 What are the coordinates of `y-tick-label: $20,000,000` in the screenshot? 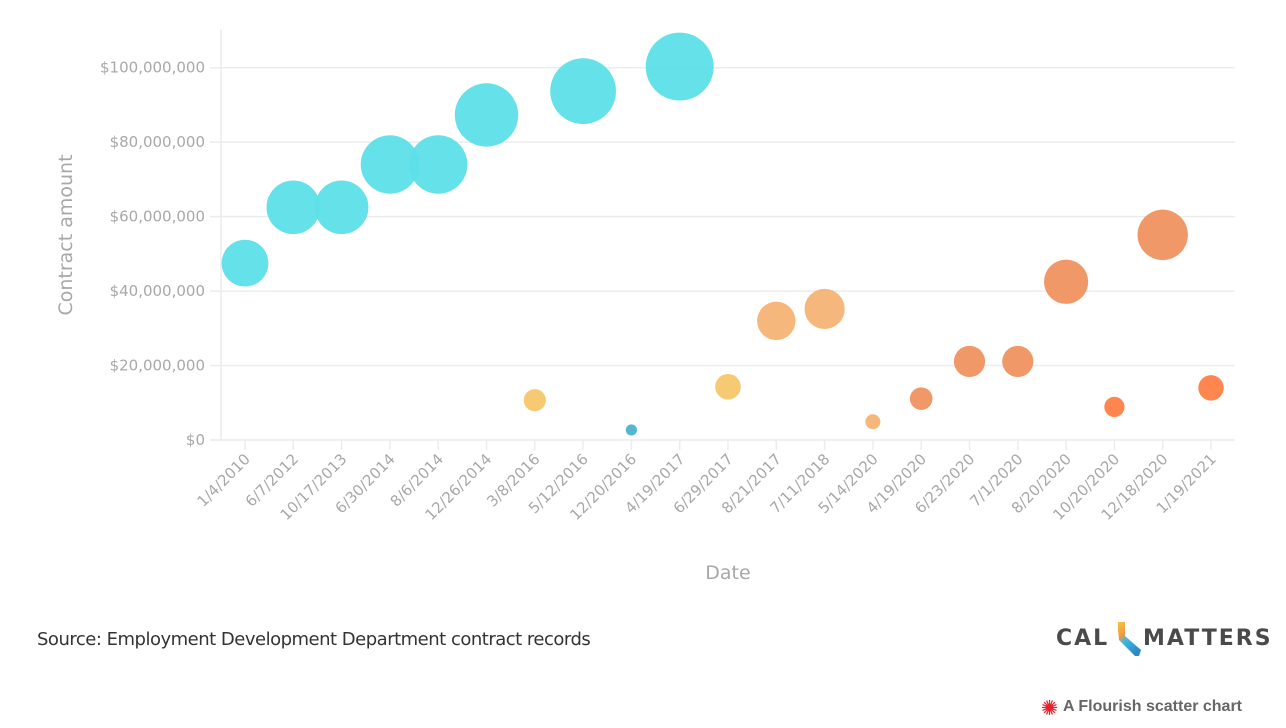 It's located at (157, 366).